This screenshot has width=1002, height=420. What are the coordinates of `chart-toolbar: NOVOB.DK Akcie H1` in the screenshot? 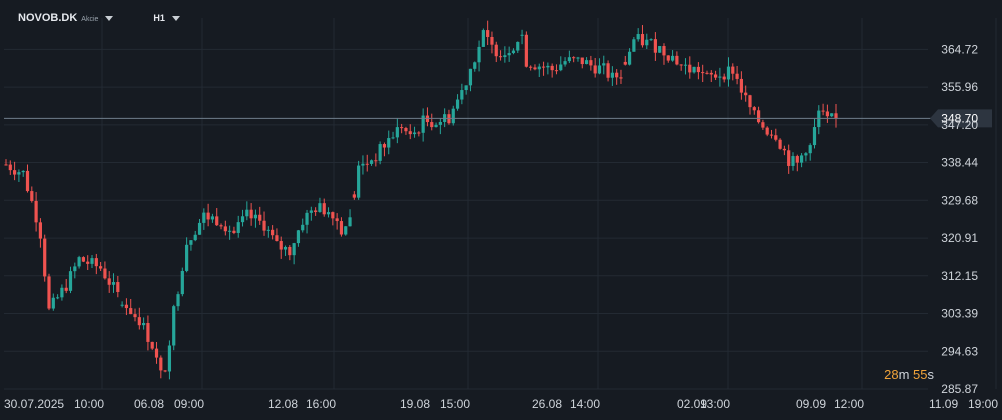 It's located at (99, 18).